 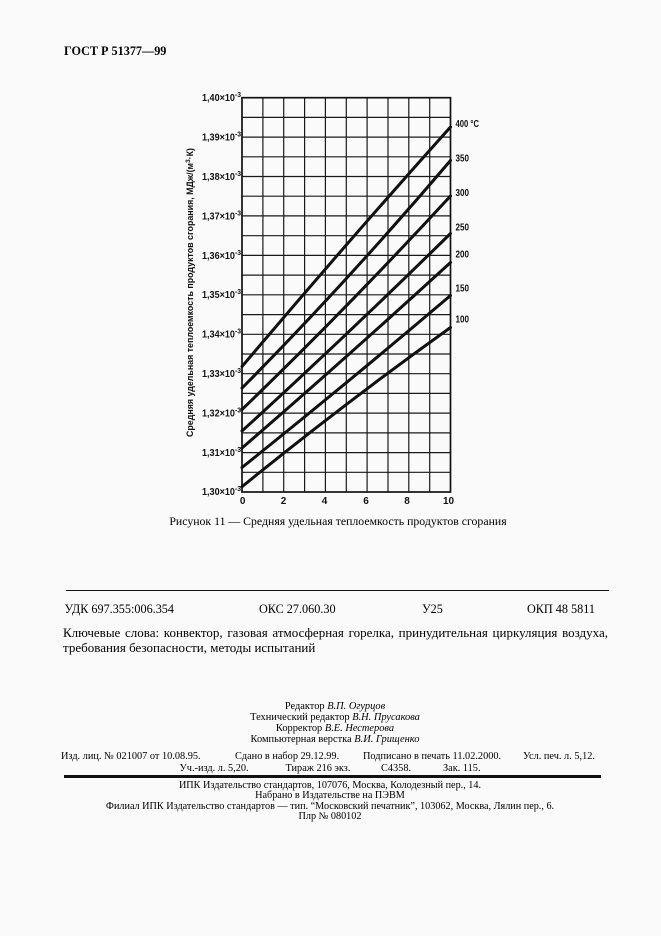 What do you see at coordinates (221, 412) in the screenshot?
I see `svg-text: 1,32×10⁻³` at bounding box center [221, 412].